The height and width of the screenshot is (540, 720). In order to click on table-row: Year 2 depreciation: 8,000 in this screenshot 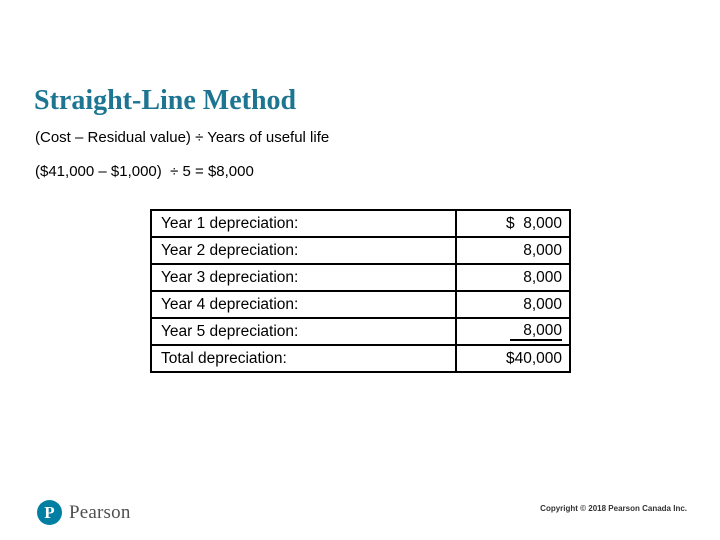, I will do `click(360, 250)`.